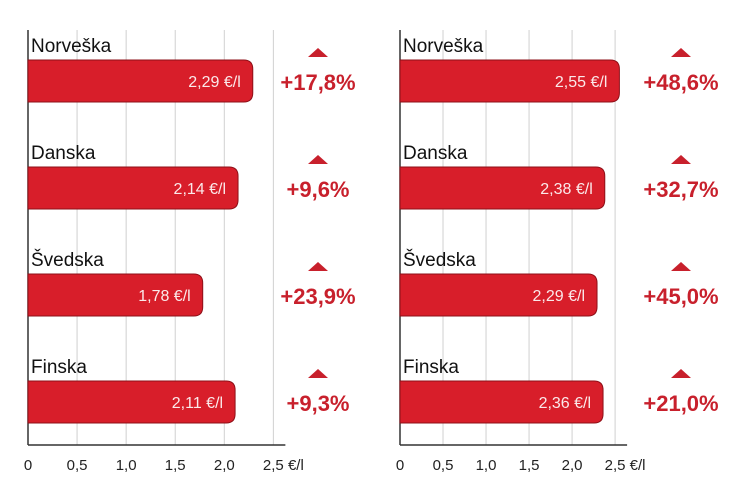 The height and width of the screenshot is (496, 742). What do you see at coordinates (164, 296) in the screenshot?
I see `bar-value-label: 1,78 €/l` at bounding box center [164, 296].